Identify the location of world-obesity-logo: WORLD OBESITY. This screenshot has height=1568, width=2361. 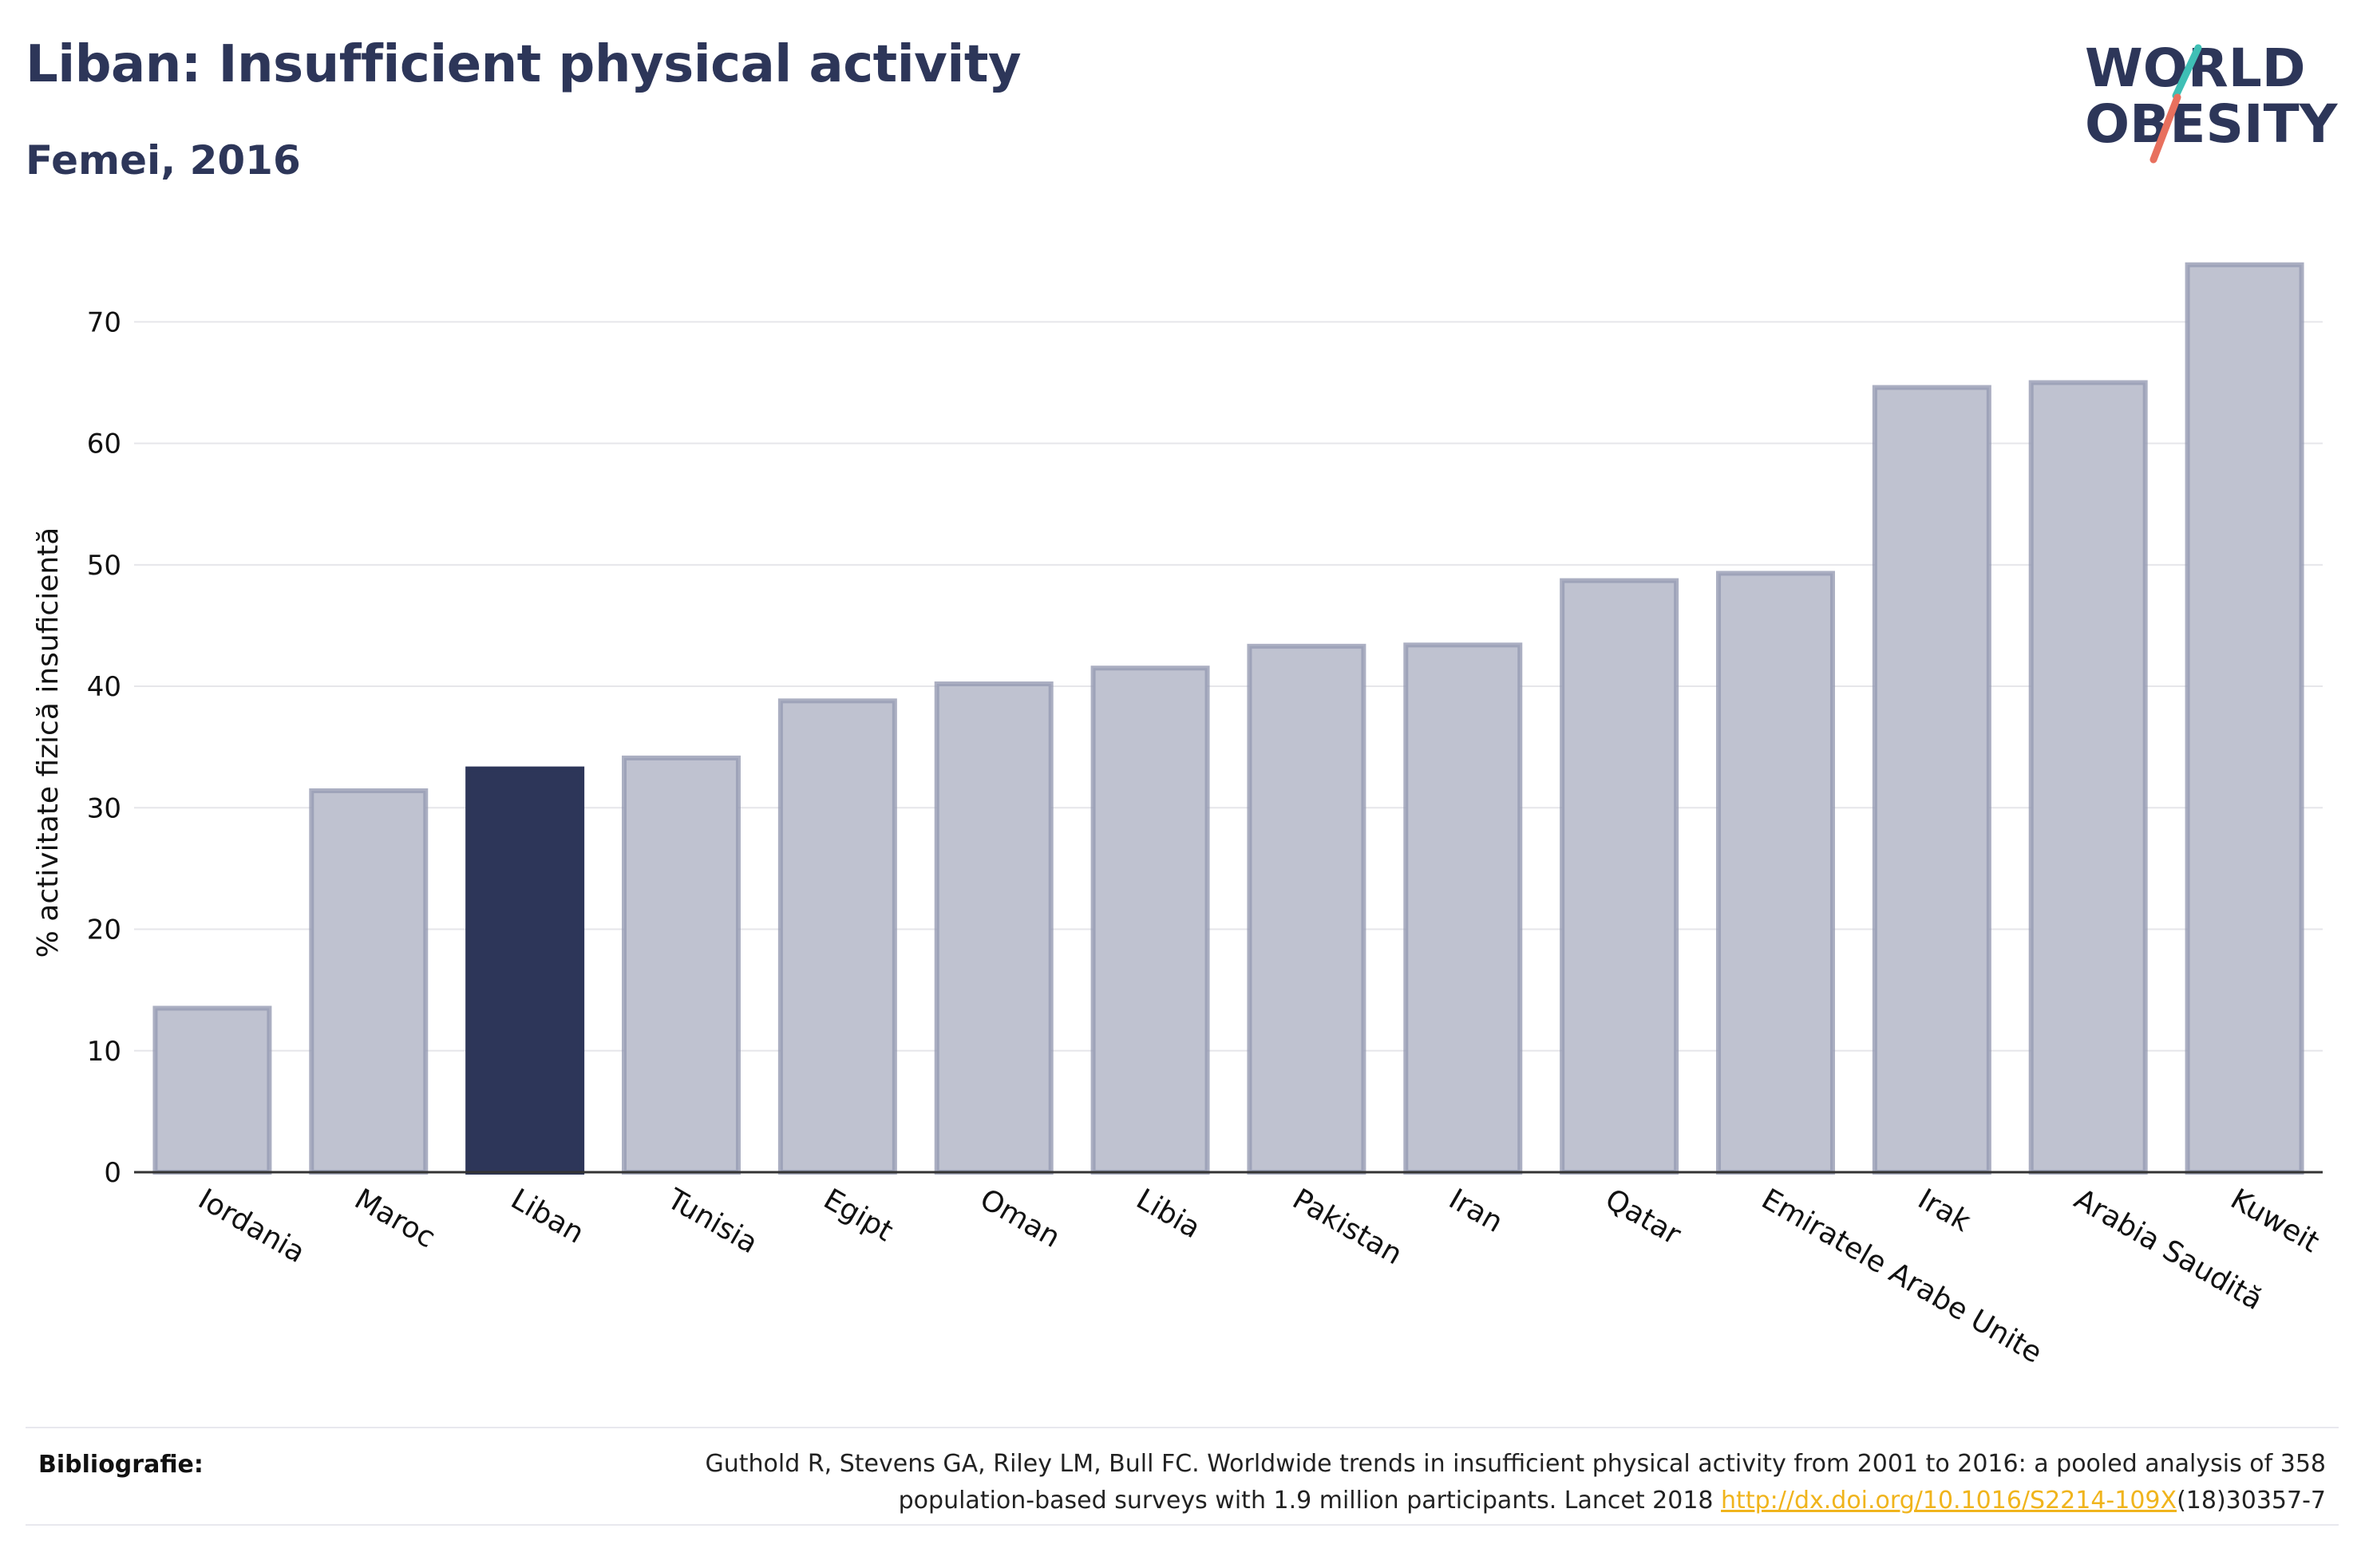
(2212, 101).